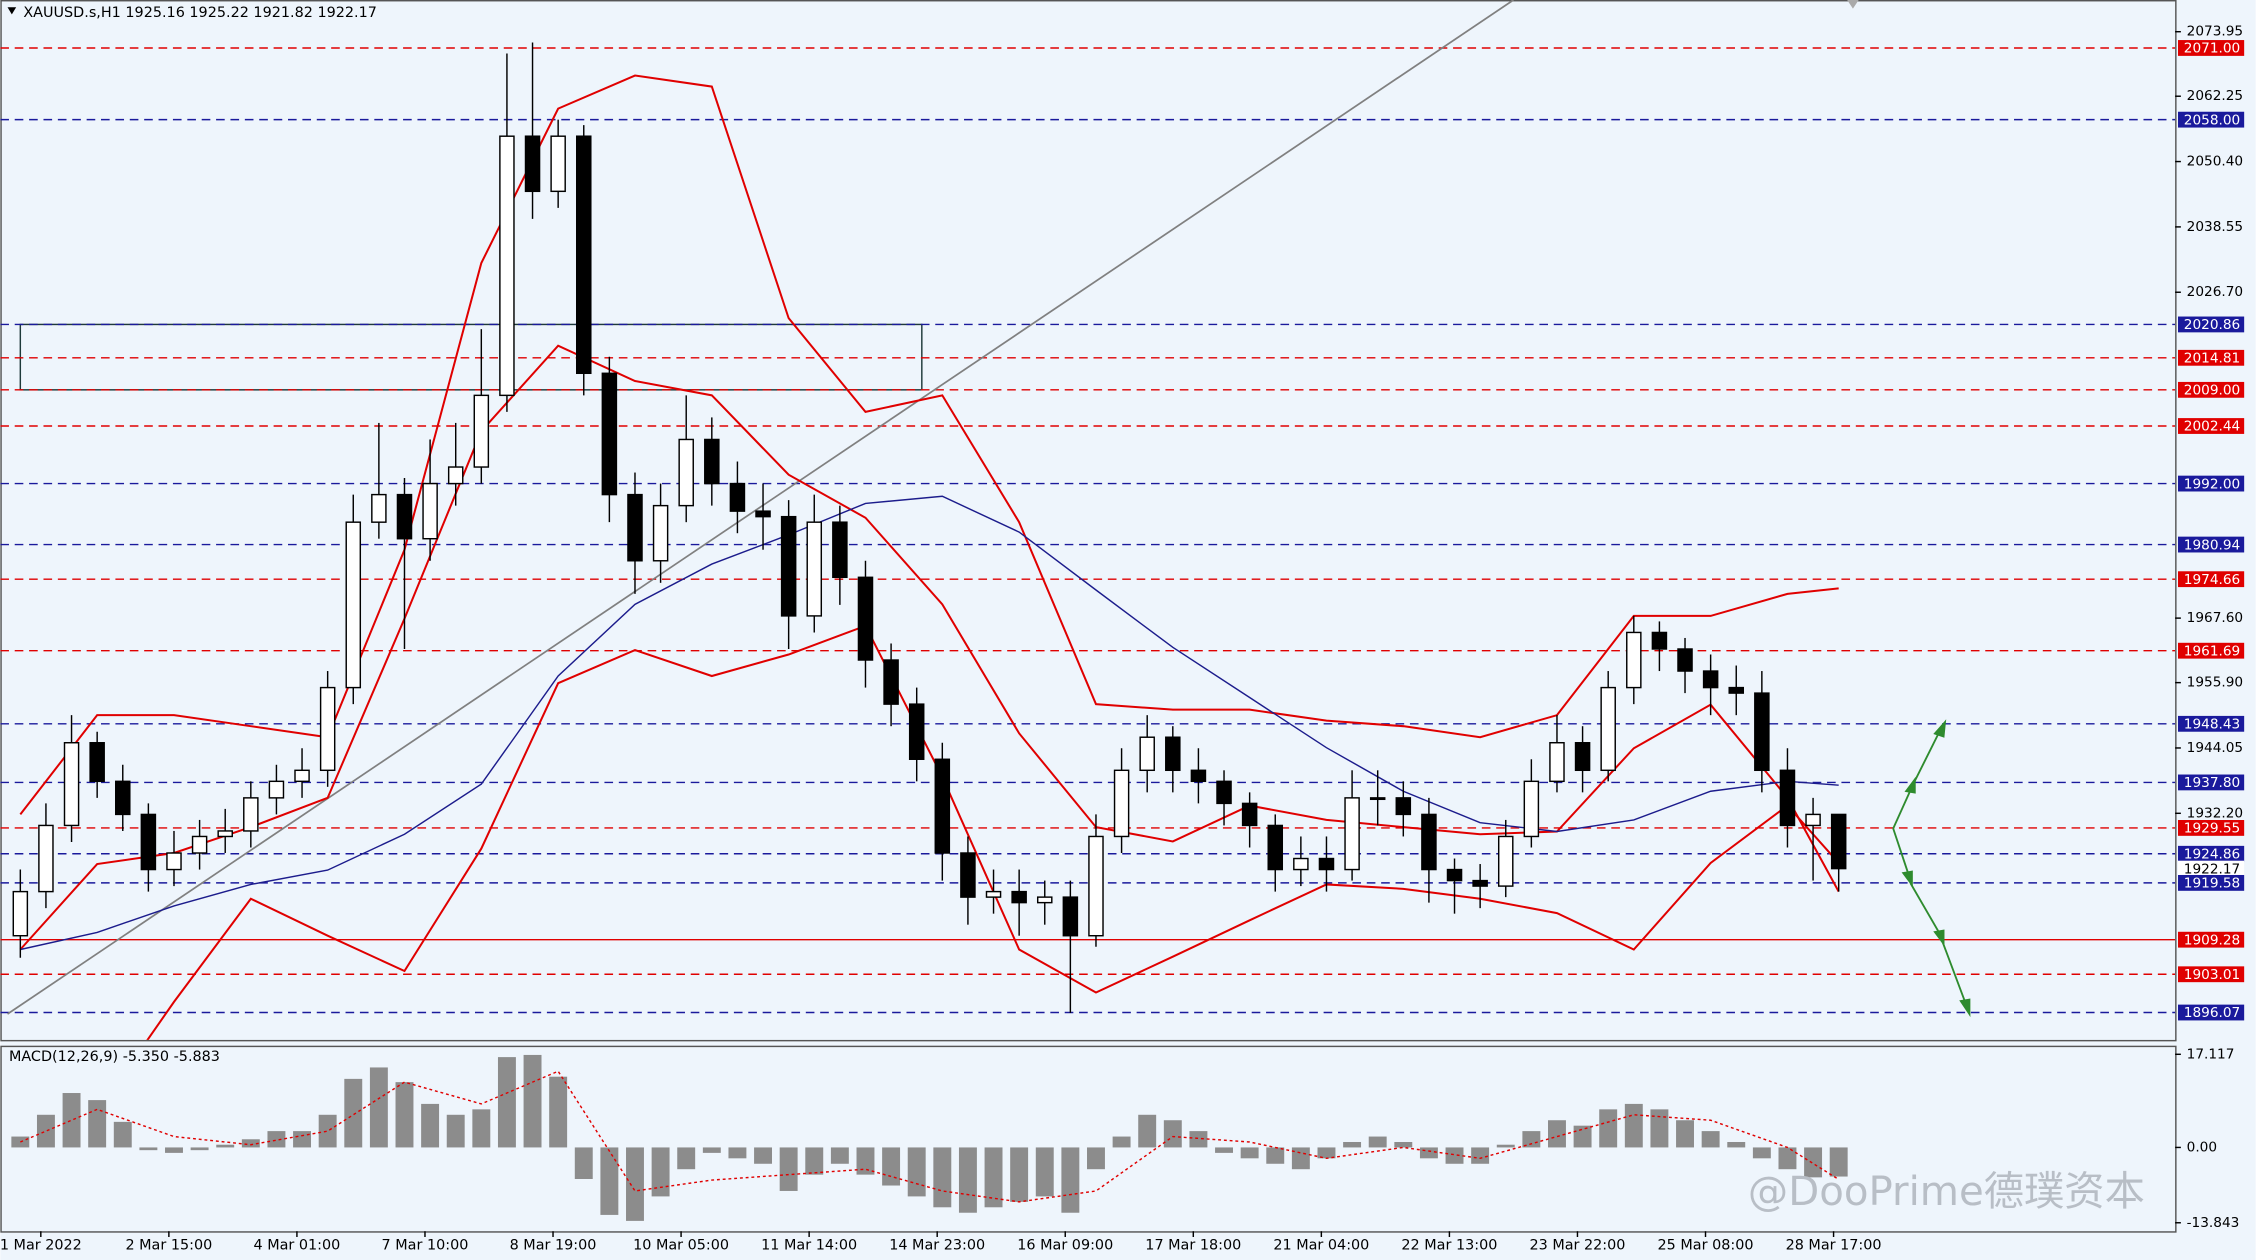 This screenshot has height=1260, width=2256. I want to click on macd-plot, so click(929, 1137).